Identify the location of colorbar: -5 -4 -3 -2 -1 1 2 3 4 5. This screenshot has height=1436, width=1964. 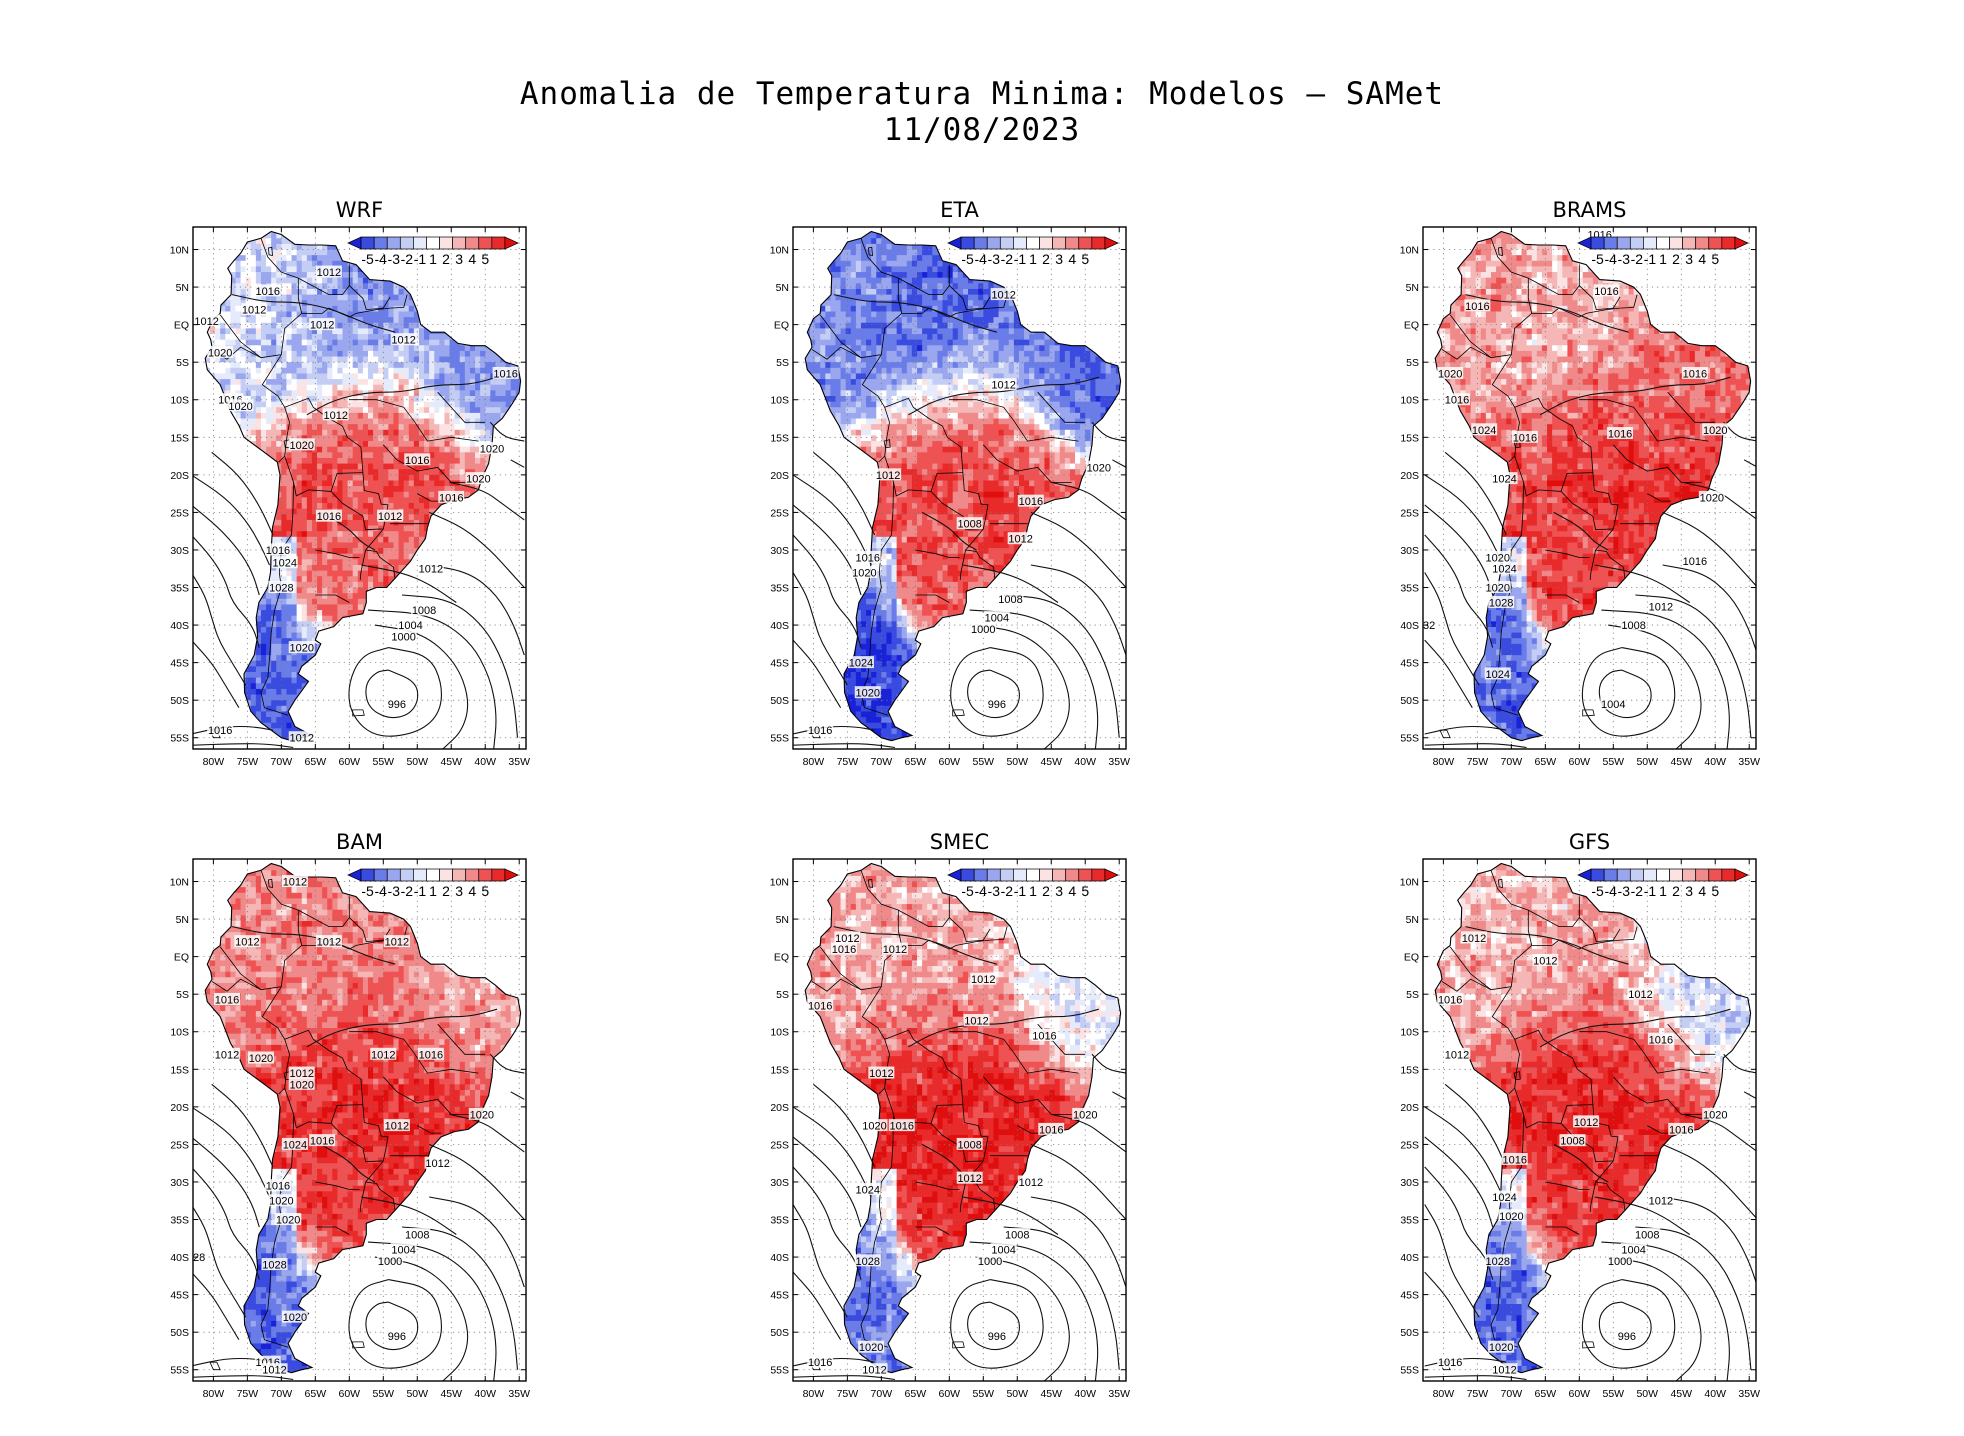
(1033, 251).